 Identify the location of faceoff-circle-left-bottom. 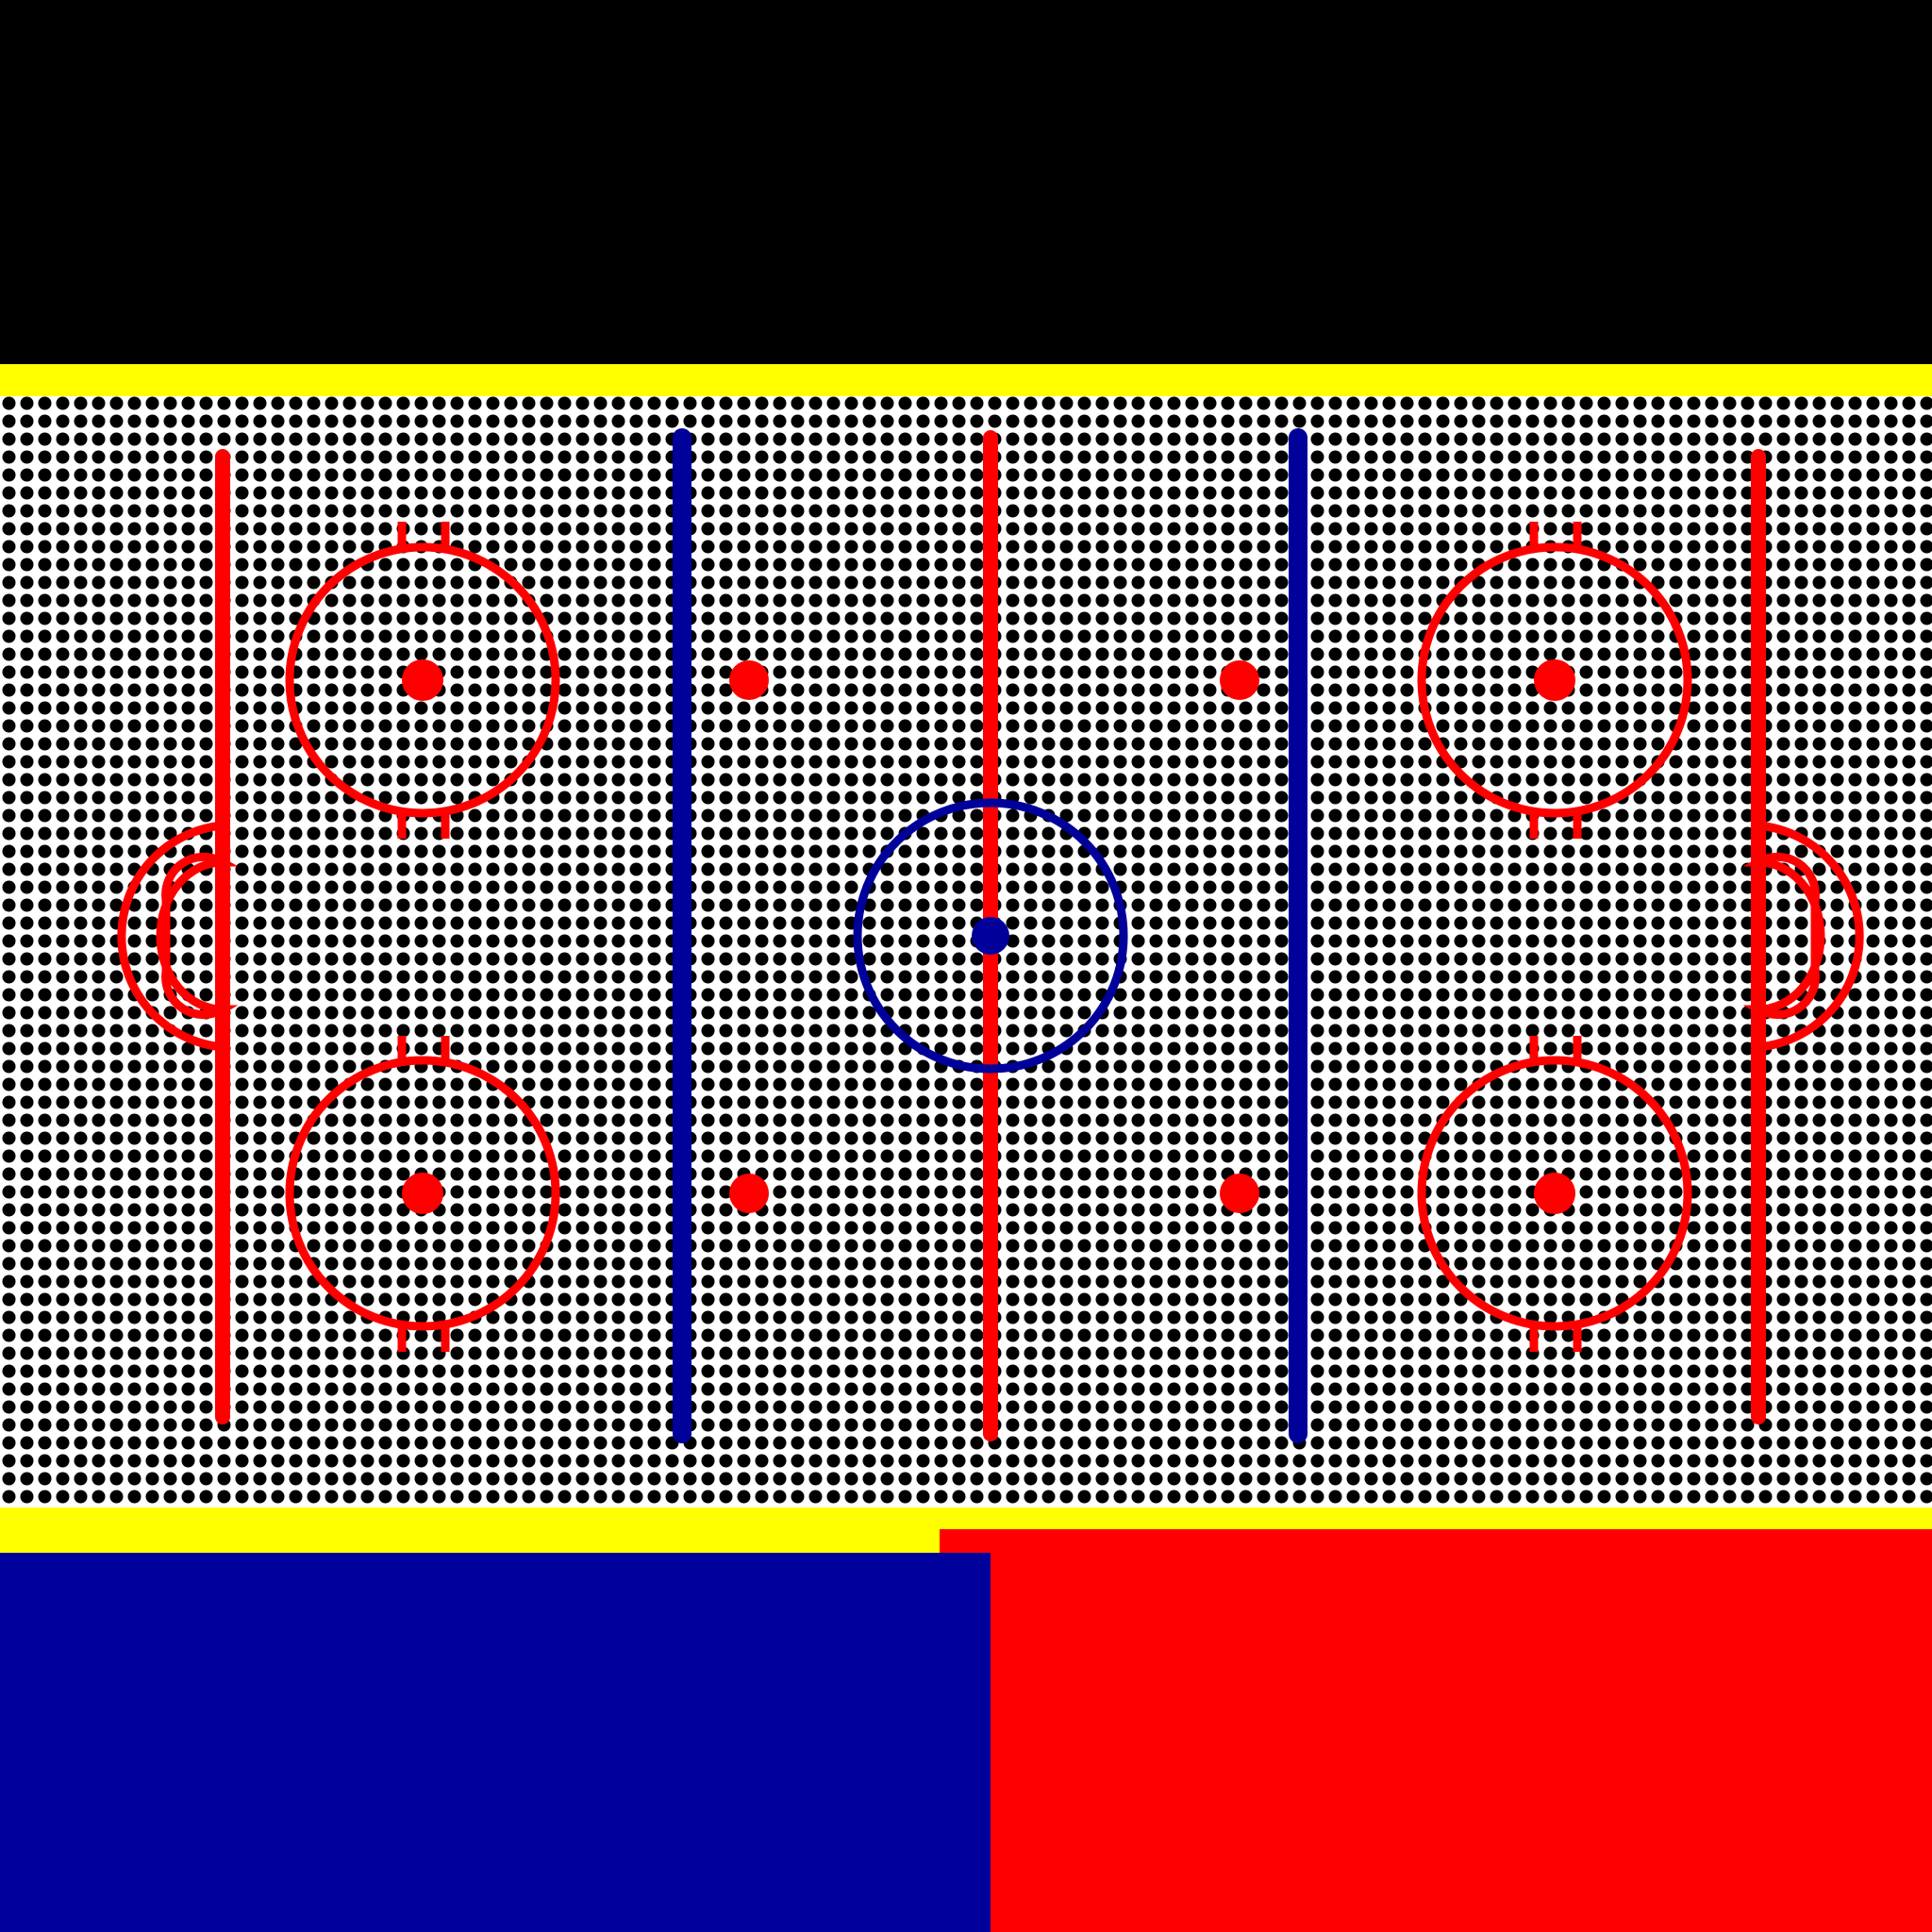
(423, 1194).